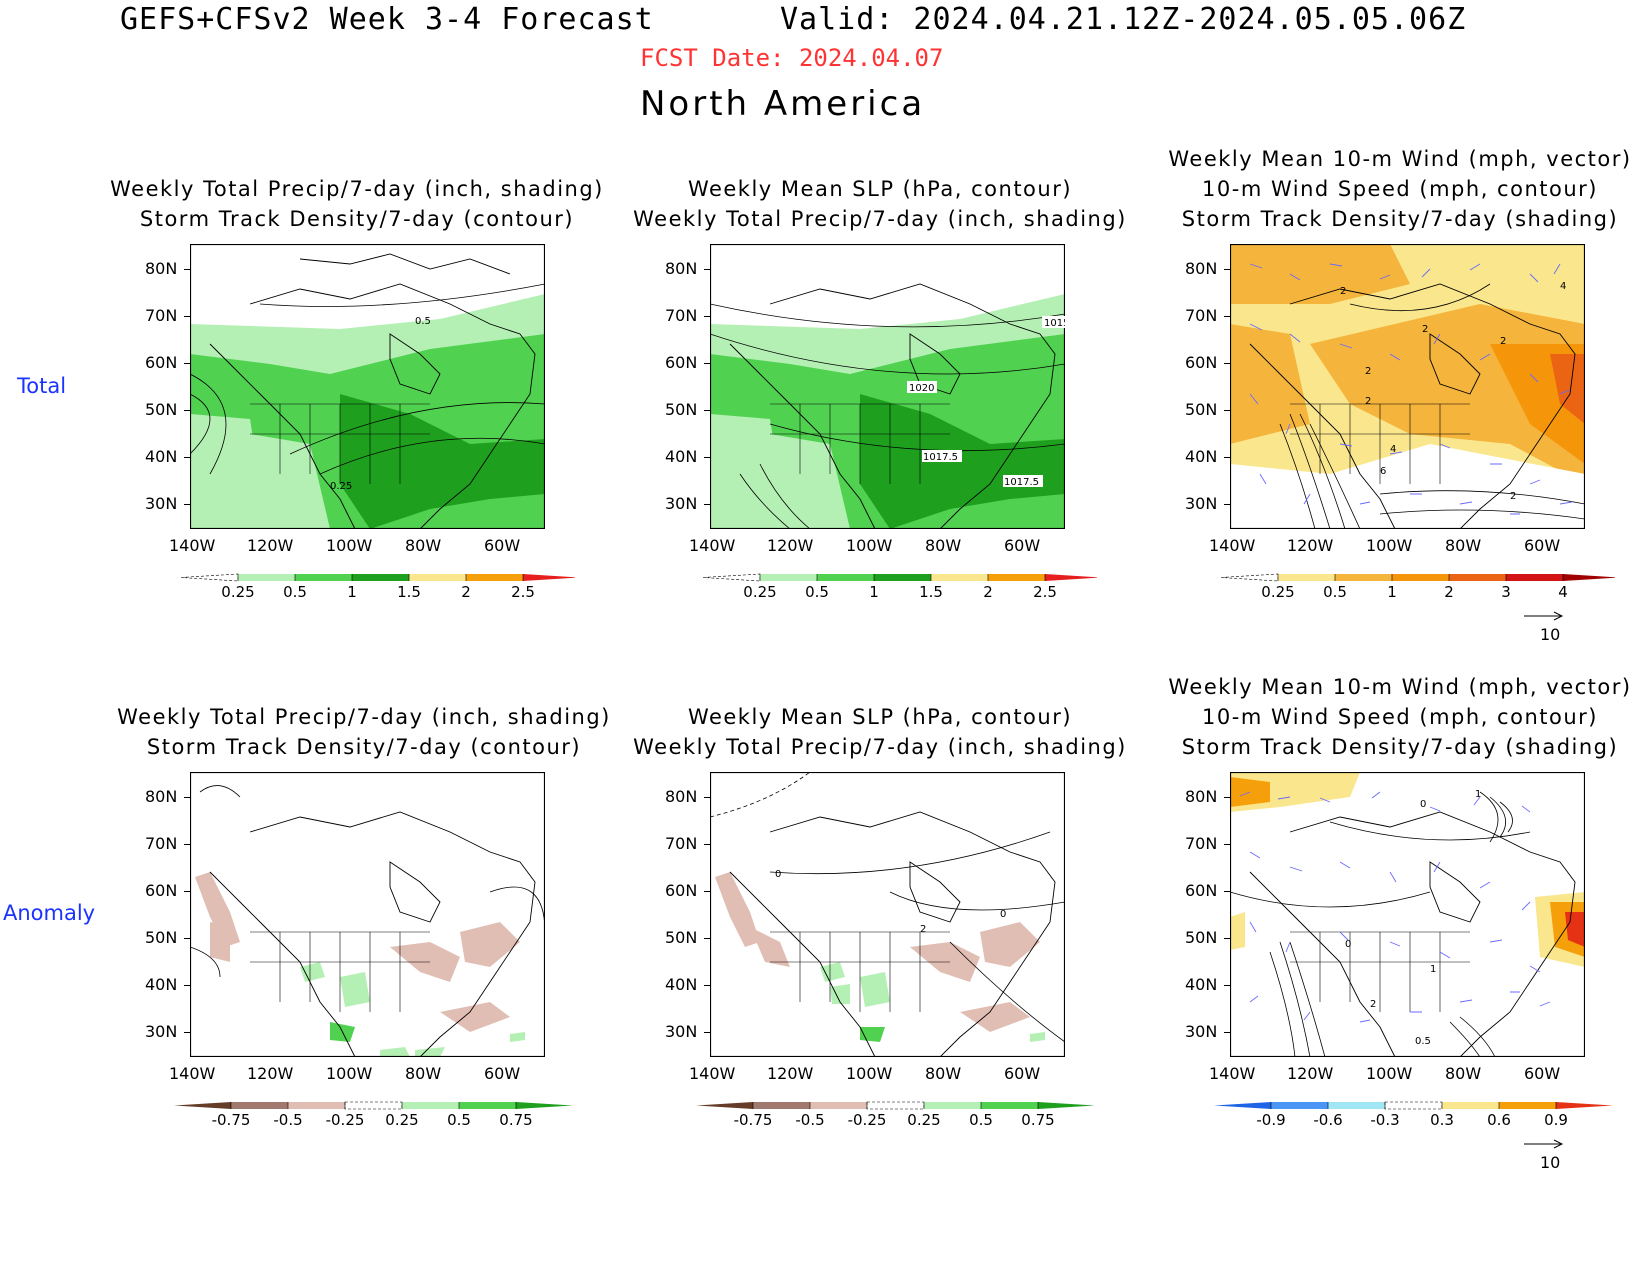 Image resolution: width=1650 pixels, height=1275 pixels. I want to click on forecast-date: FCST Date: 2024.04.07, so click(792, 58).